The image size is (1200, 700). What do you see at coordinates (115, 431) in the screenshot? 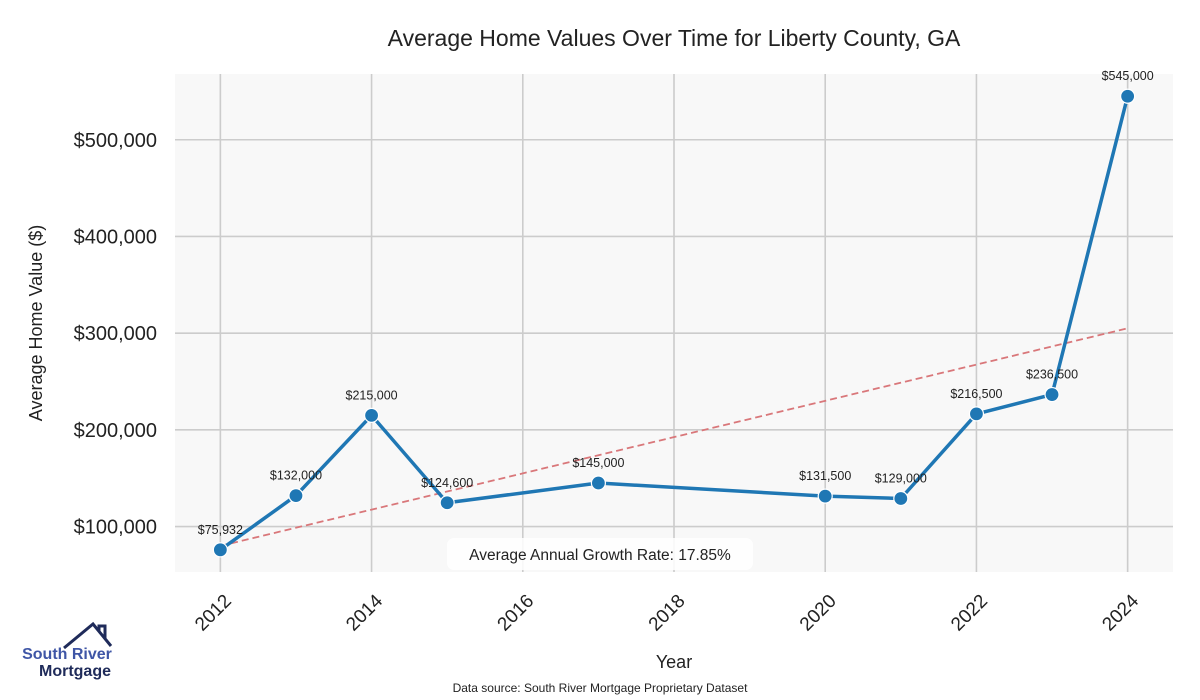
I see `y-tick-label: $200,000` at bounding box center [115, 431].